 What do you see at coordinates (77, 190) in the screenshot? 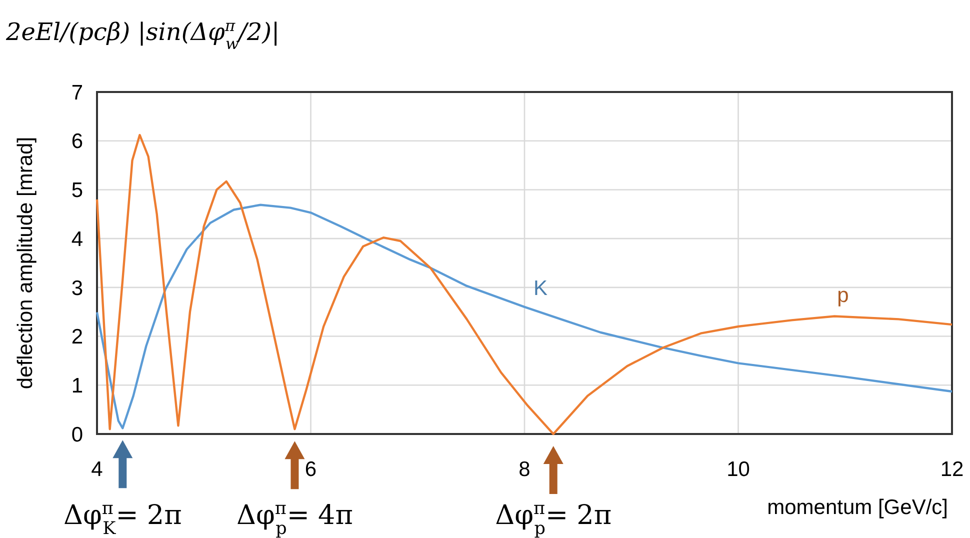
I see `y-tick-label: 5` at bounding box center [77, 190].